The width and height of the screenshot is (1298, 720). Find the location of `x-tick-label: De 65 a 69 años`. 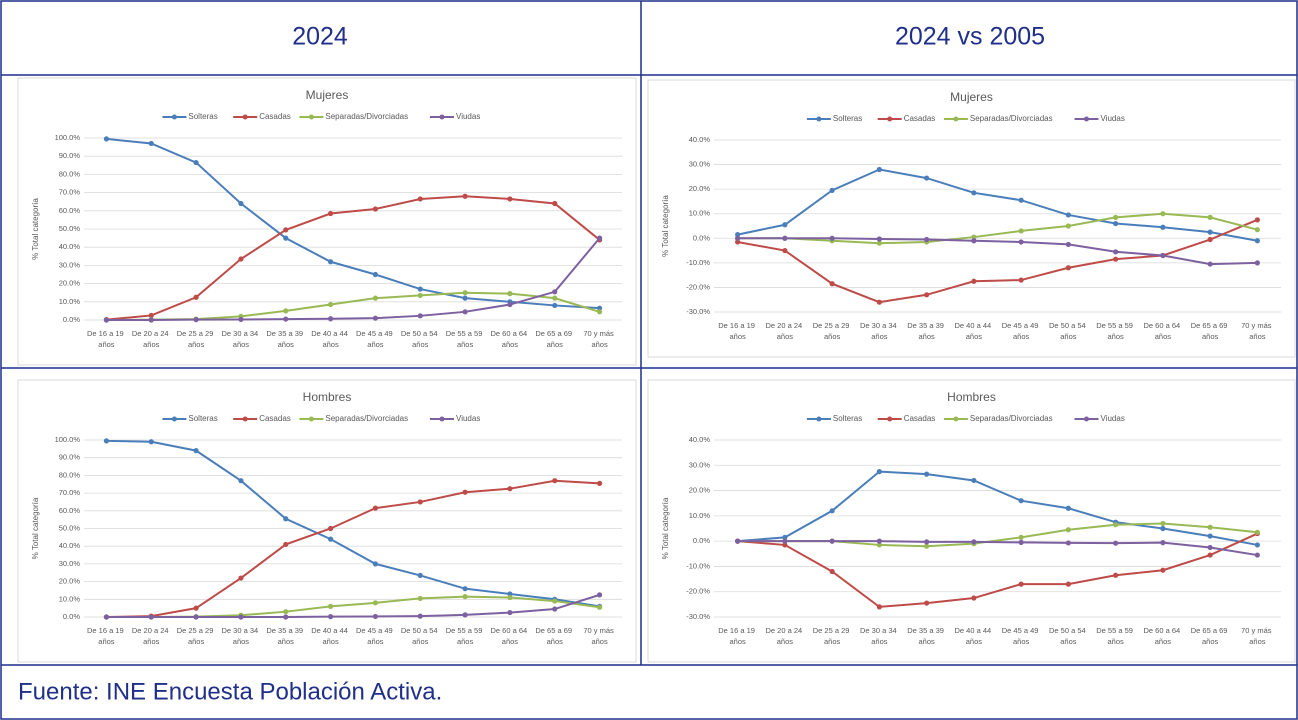

x-tick-label: De 65 a 69 años is located at coordinates (1210, 636).